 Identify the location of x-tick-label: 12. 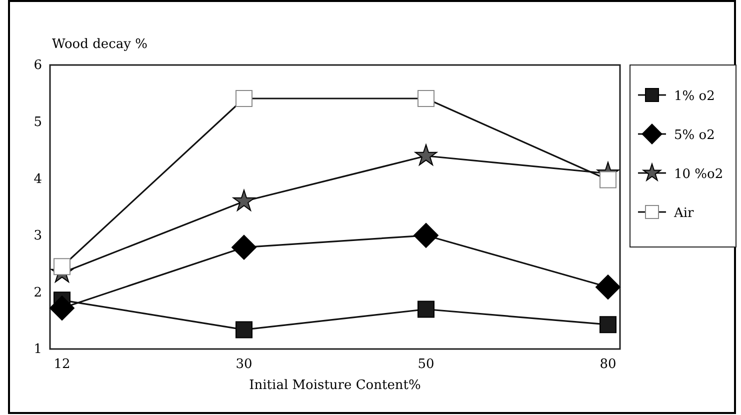
(62, 364).